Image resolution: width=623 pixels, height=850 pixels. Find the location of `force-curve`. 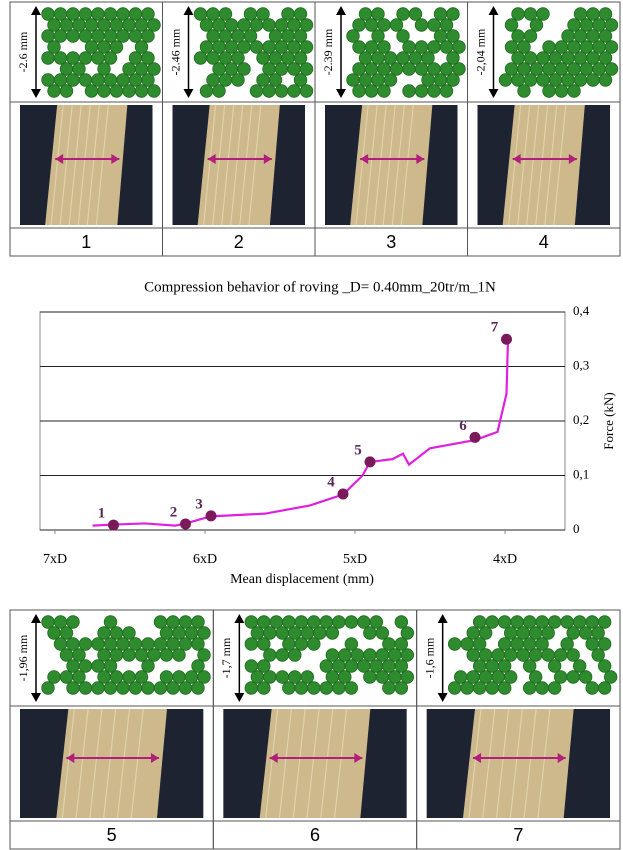

force-curve is located at coordinates (301, 433).